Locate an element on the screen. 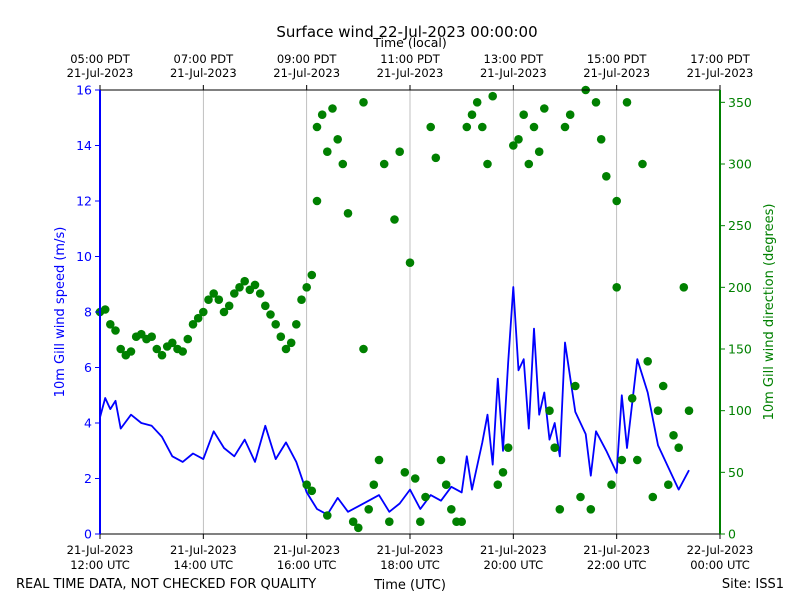 Image resolution: width=800 pixels, height=600 pixels. right-tick-label: 50 is located at coordinates (736, 472).